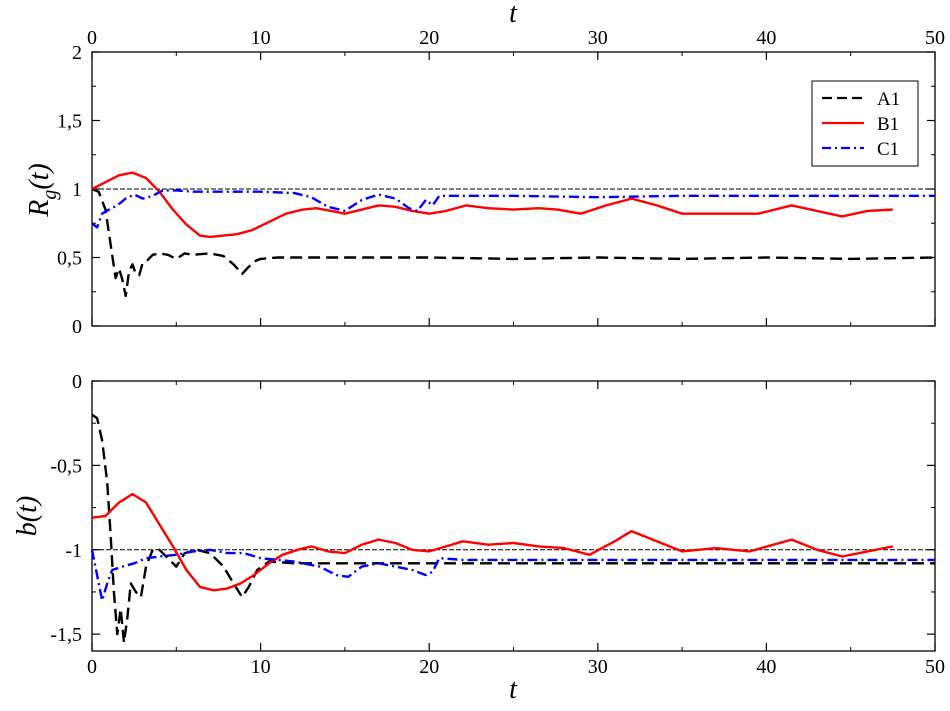  Describe the element at coordinates (39, 209) in the screenshot. I see `top-y-title-main: R` at that location.